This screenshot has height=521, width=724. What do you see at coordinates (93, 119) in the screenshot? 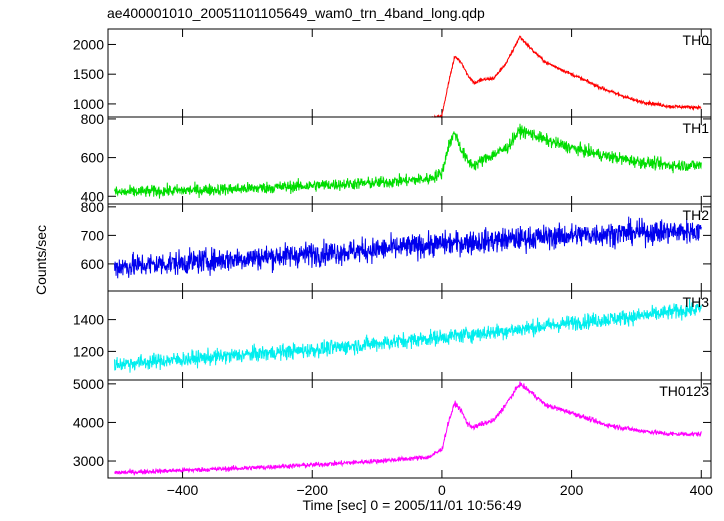
I see `y-tick-label-th1: 800` at bounding box center [93, 119].